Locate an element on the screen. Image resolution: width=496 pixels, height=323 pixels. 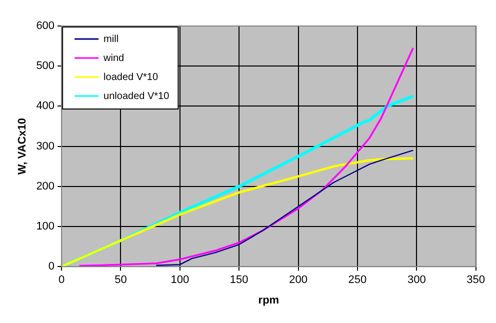
x-axis-title: rpm is located at coordinates (269, 300).